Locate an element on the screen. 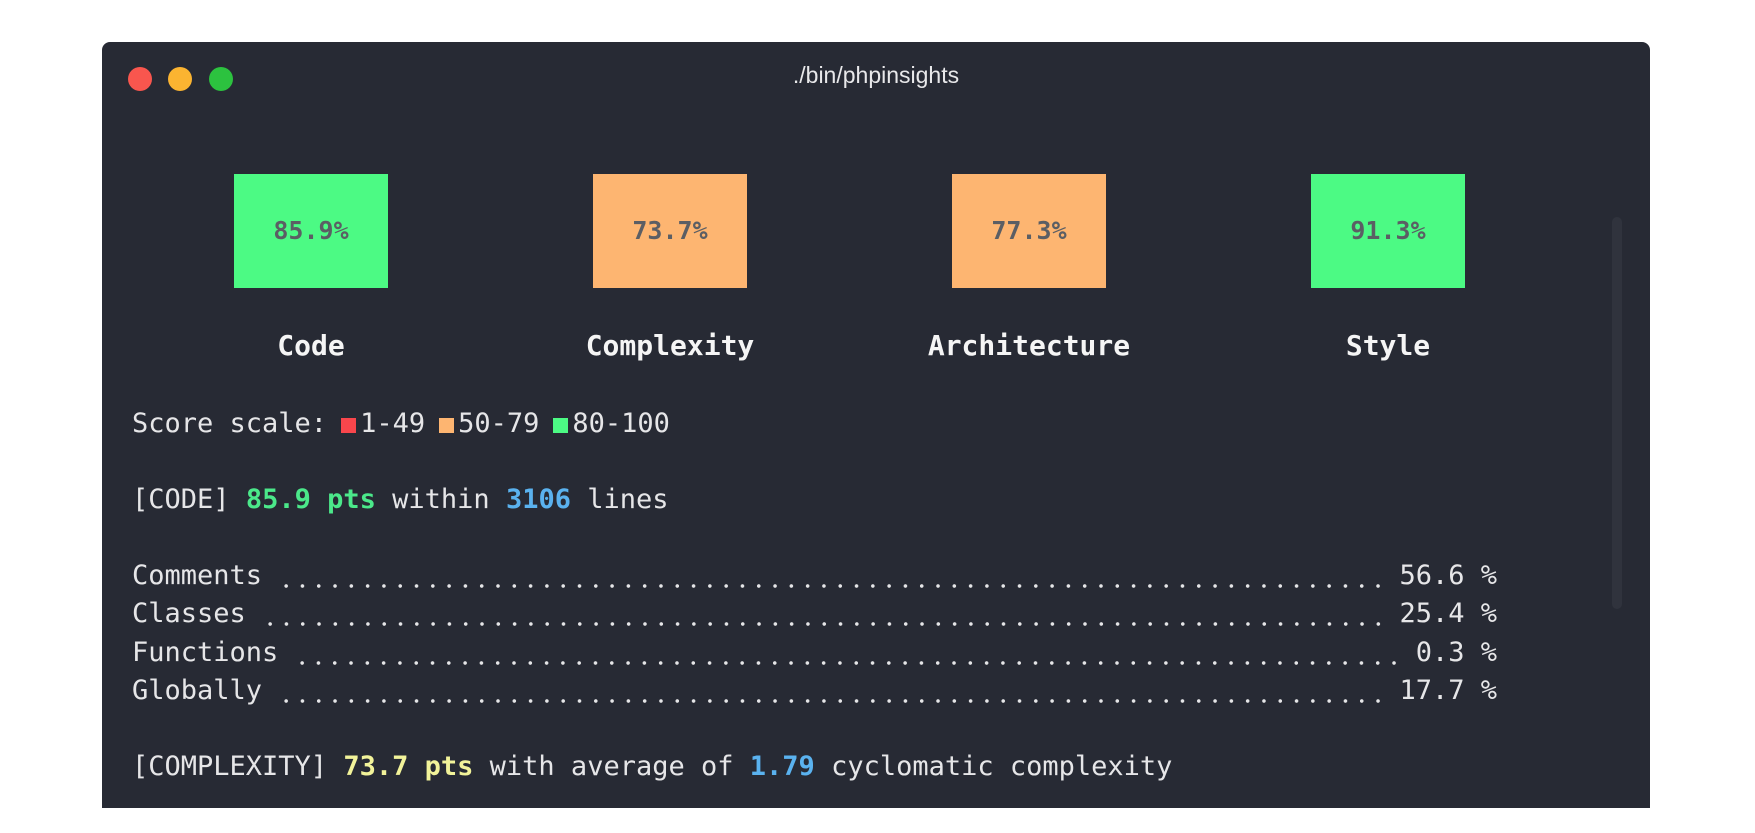 The height and width of the screenshot is (833, 1755). code-summary: [CODE] 85.9 pts within 3106 lines is located at coordinates (400, 500).